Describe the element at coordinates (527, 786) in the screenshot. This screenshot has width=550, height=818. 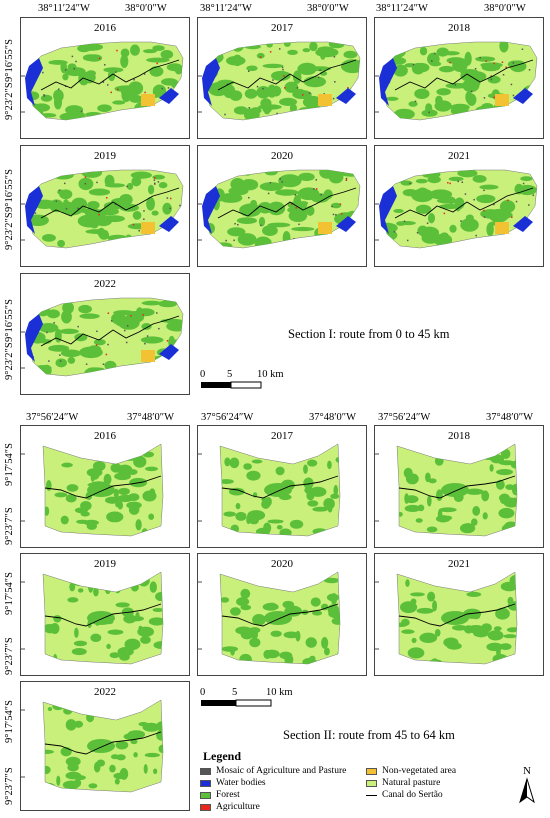
I see `north-arrow-icon: N` at that location.